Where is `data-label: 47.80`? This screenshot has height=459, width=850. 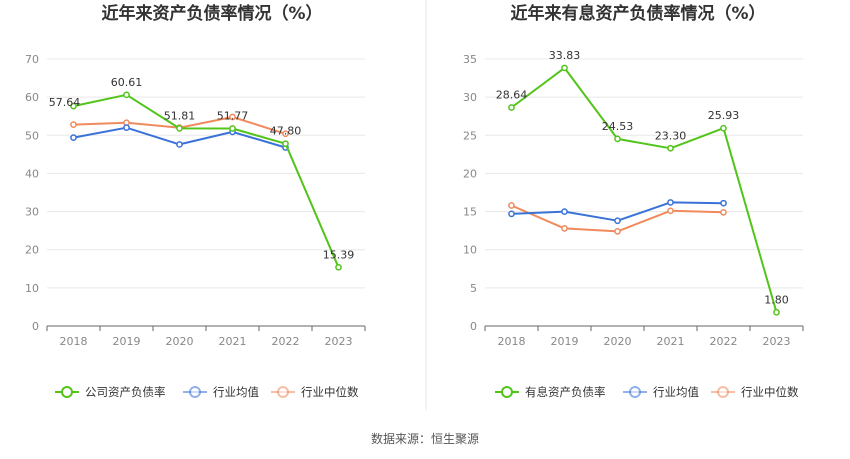
data-label: 47.80 is located at coordinates (286, 131).